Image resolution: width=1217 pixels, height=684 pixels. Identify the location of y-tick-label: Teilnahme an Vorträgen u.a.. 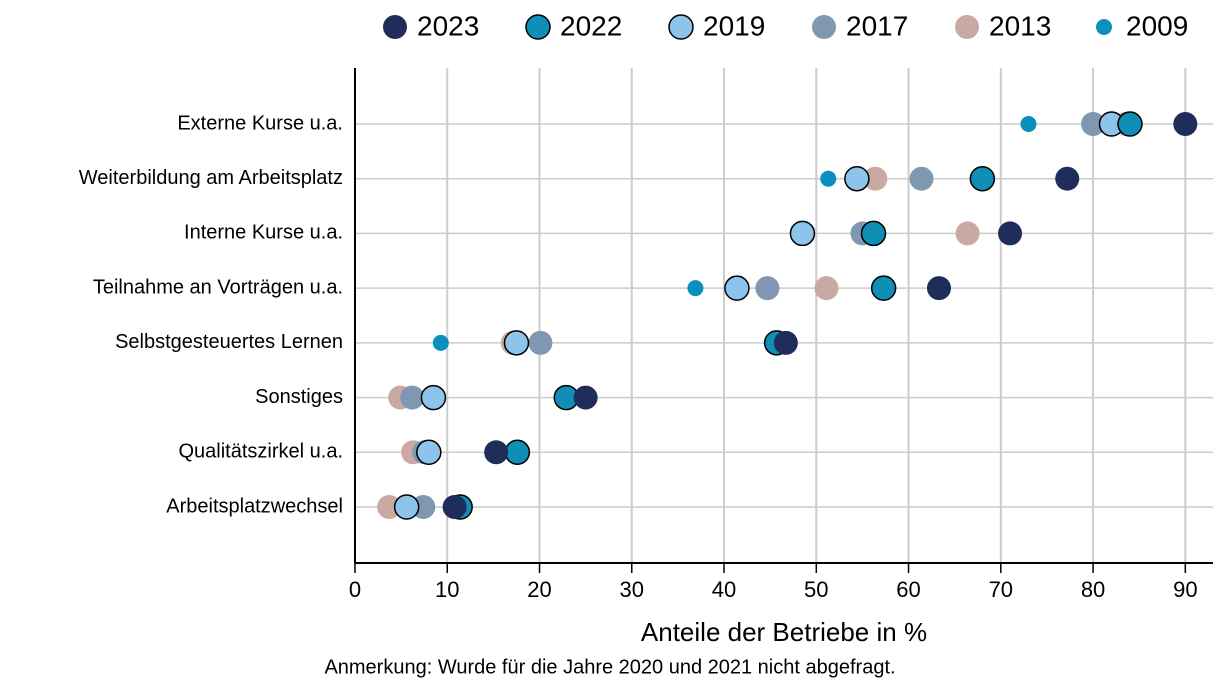
(218, 287).